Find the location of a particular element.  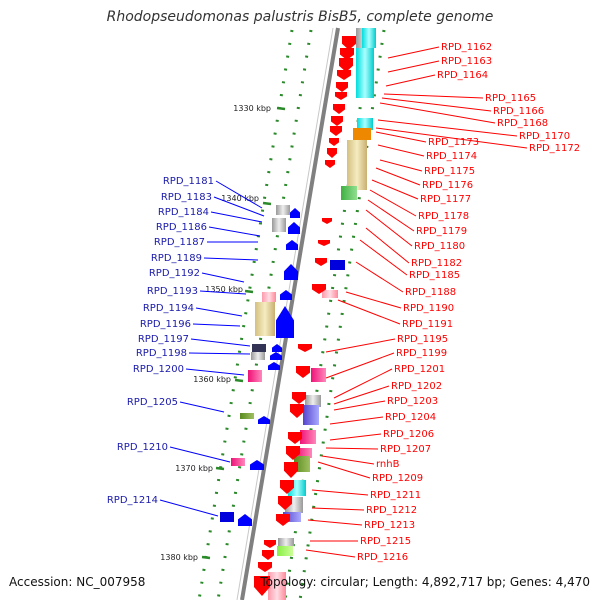

gene-label-rpd-1176: RPD_1176 is located at coordinates (447, 185).